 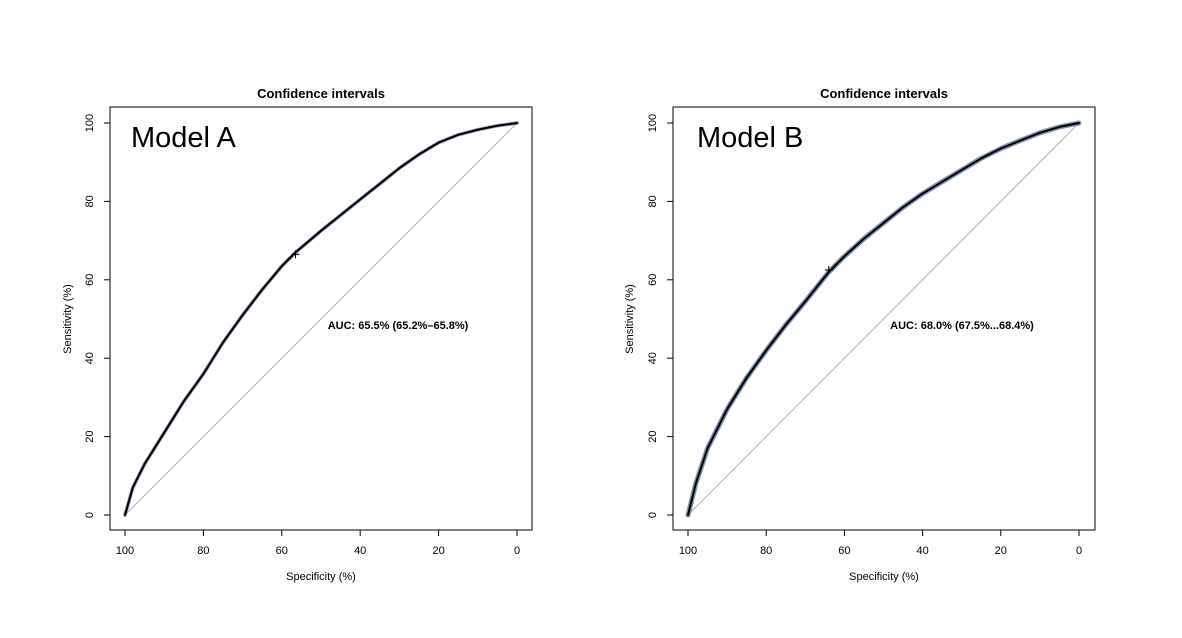 What do you see at coordinates (183, 138) in the screenshot?
I see `model-label: Model A` at bounding box center [183, 138].